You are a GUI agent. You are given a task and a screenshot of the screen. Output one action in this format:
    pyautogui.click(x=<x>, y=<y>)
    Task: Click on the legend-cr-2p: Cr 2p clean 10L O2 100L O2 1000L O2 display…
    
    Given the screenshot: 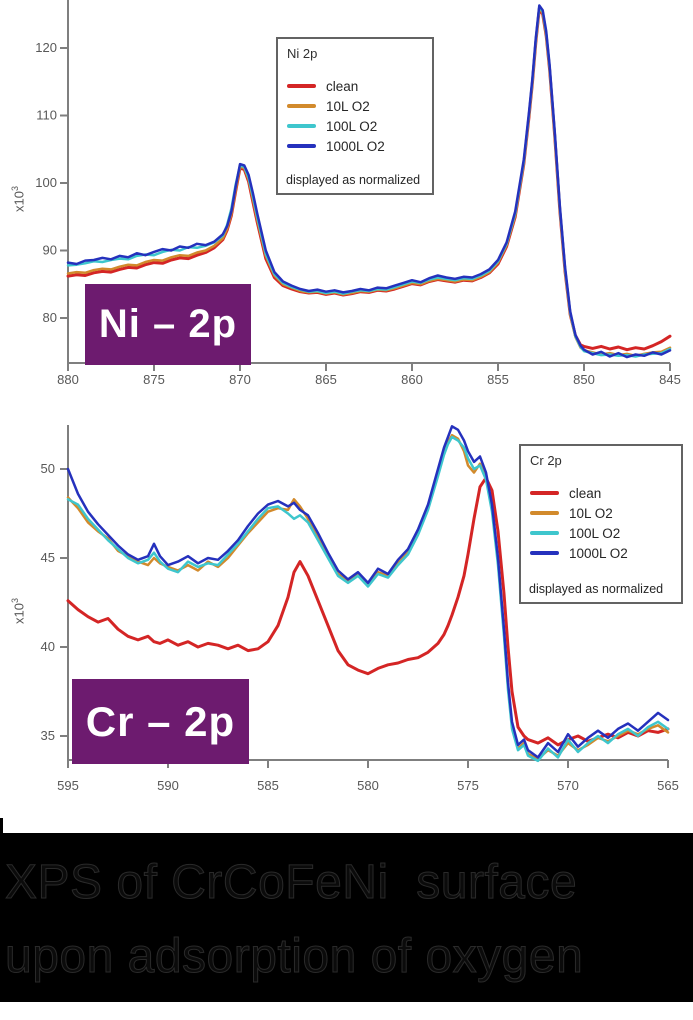 What is the action you would take?
    pyautogui.click(x=601, y=524)
    